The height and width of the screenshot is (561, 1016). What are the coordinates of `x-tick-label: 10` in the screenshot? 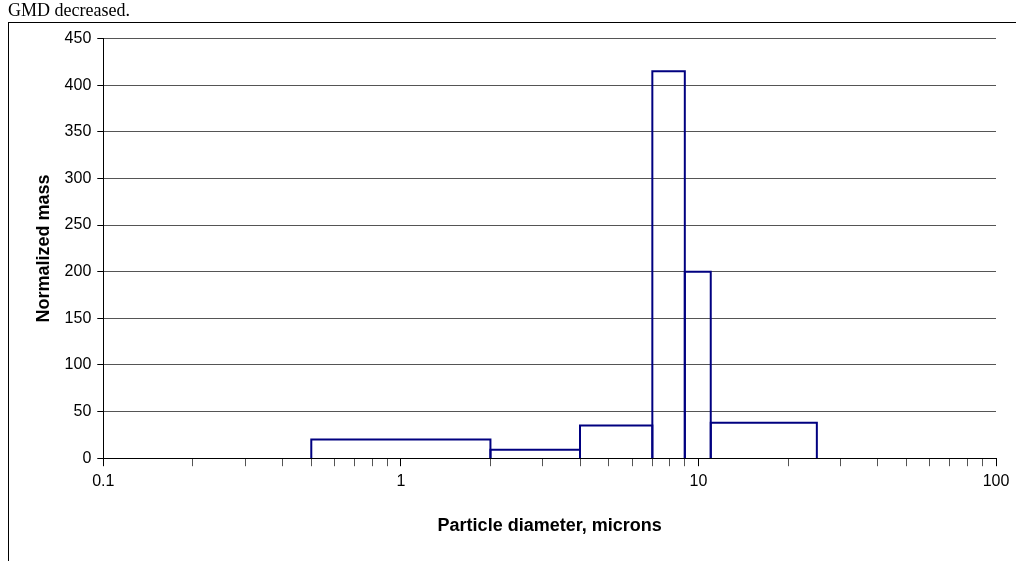 It's located at (698, 481).